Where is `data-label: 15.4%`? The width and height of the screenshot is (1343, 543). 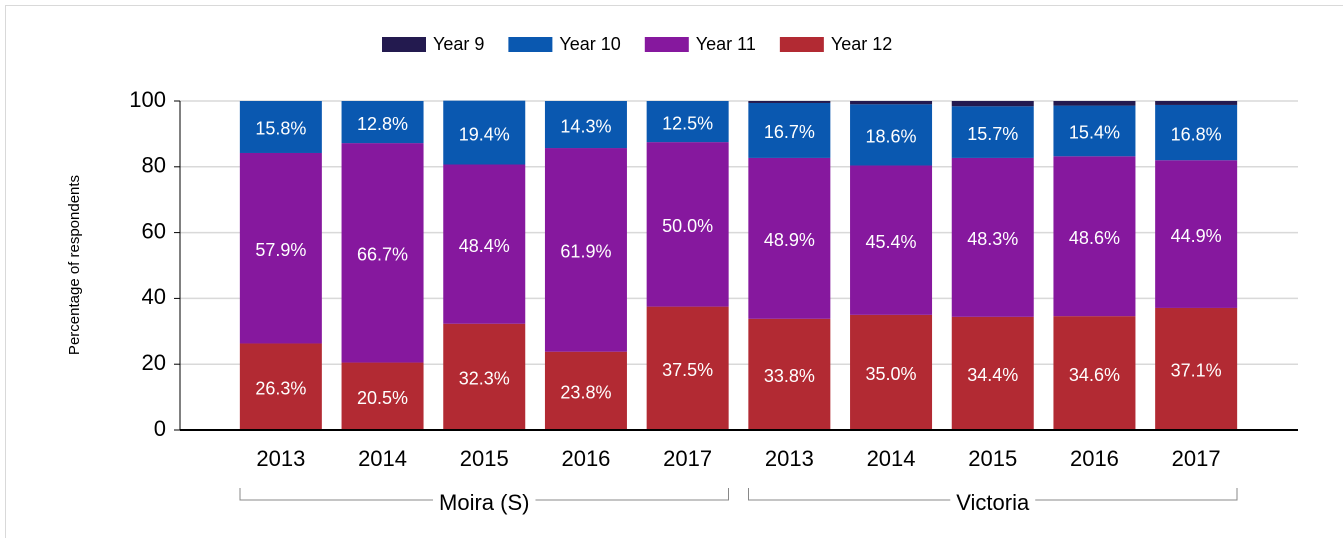
data-label: 15.4% is located at coordinates (1094, 133).